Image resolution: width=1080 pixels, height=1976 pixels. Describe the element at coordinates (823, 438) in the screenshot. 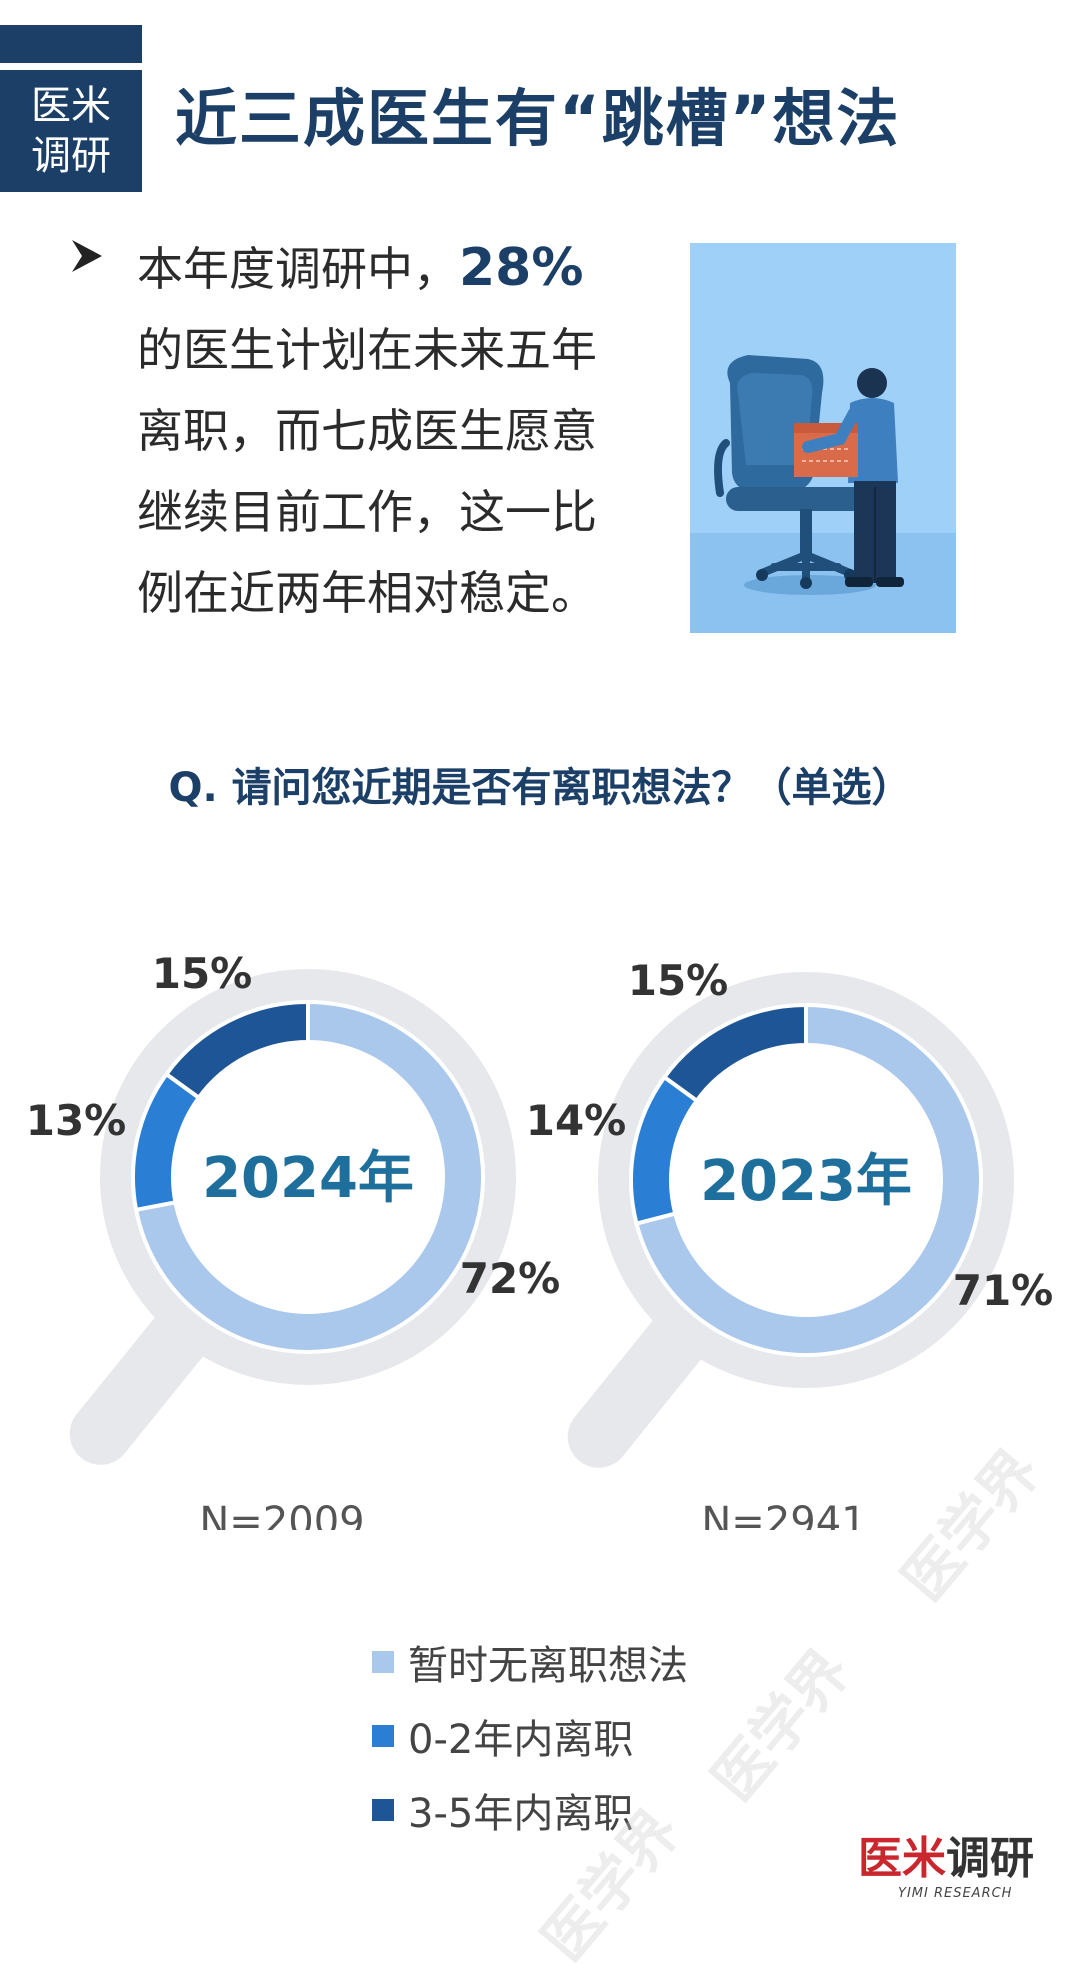

I see `office-chair-person-icon` at that location.